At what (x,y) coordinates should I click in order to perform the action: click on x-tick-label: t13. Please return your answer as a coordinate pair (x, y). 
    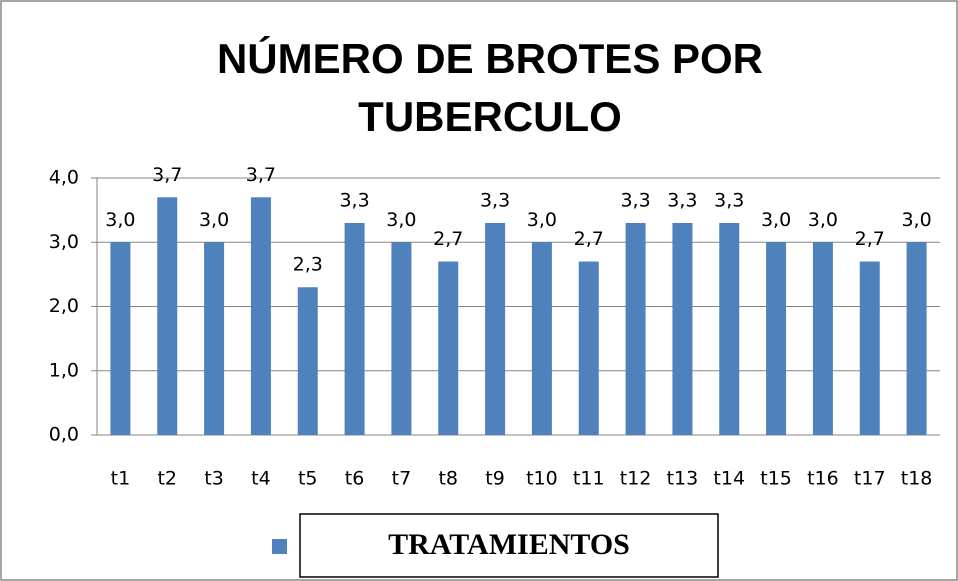
    Looking at the image, I should click on (683, 479).